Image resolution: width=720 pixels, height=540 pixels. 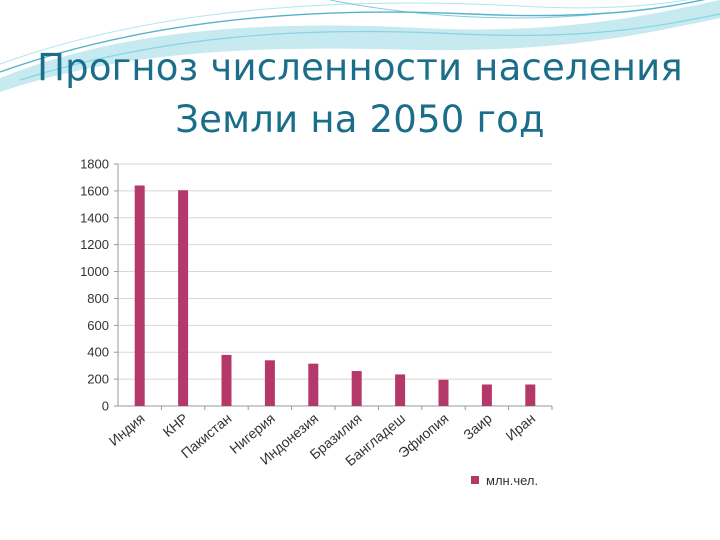 I want to click on y-tick-label: 400, so click(x=98, y=352).